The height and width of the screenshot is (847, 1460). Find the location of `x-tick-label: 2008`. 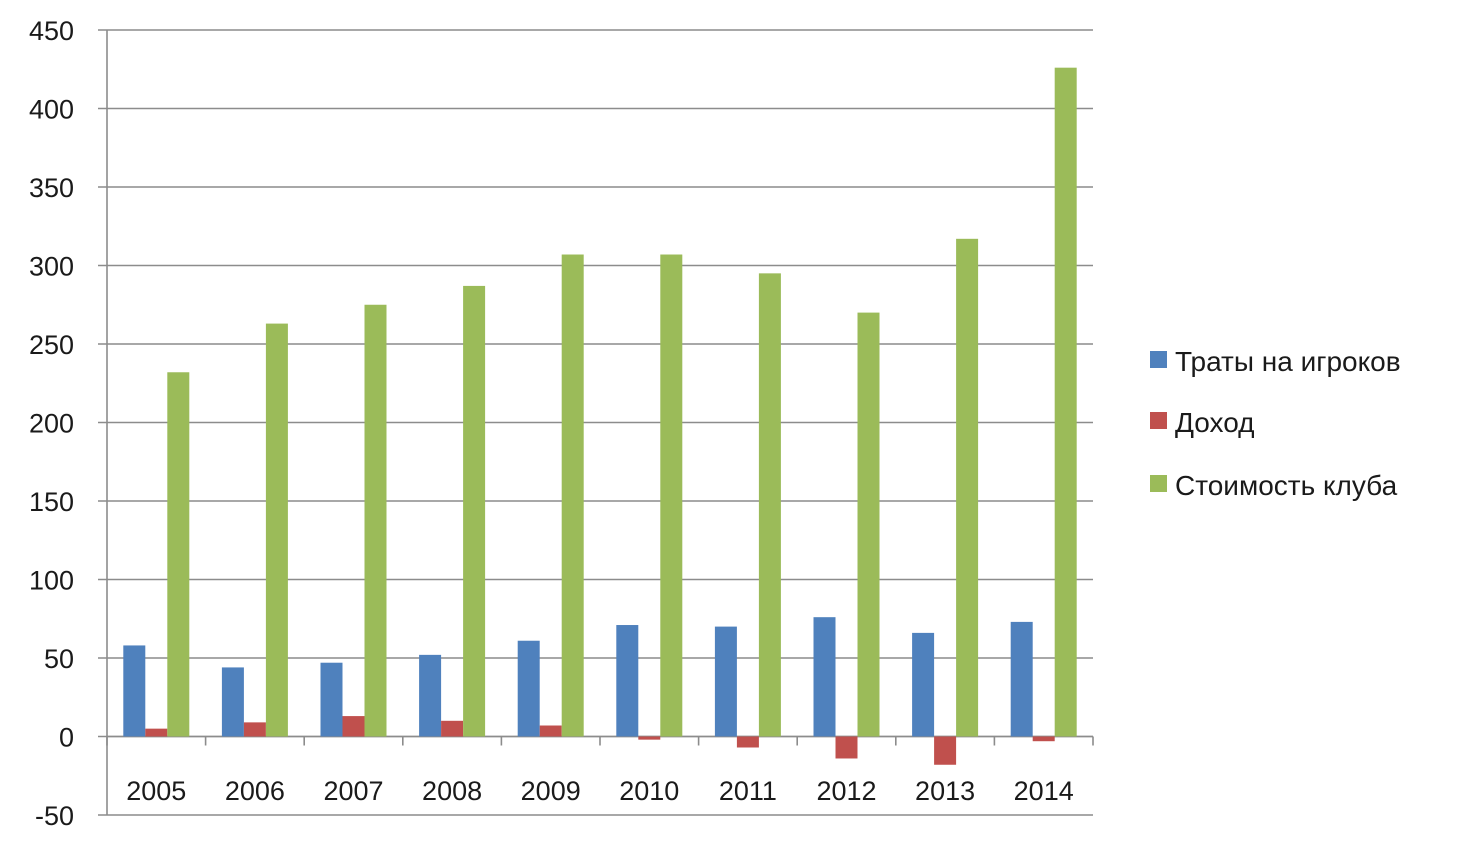

x-tick-label: 2008 is located at coordinates (452, 791).